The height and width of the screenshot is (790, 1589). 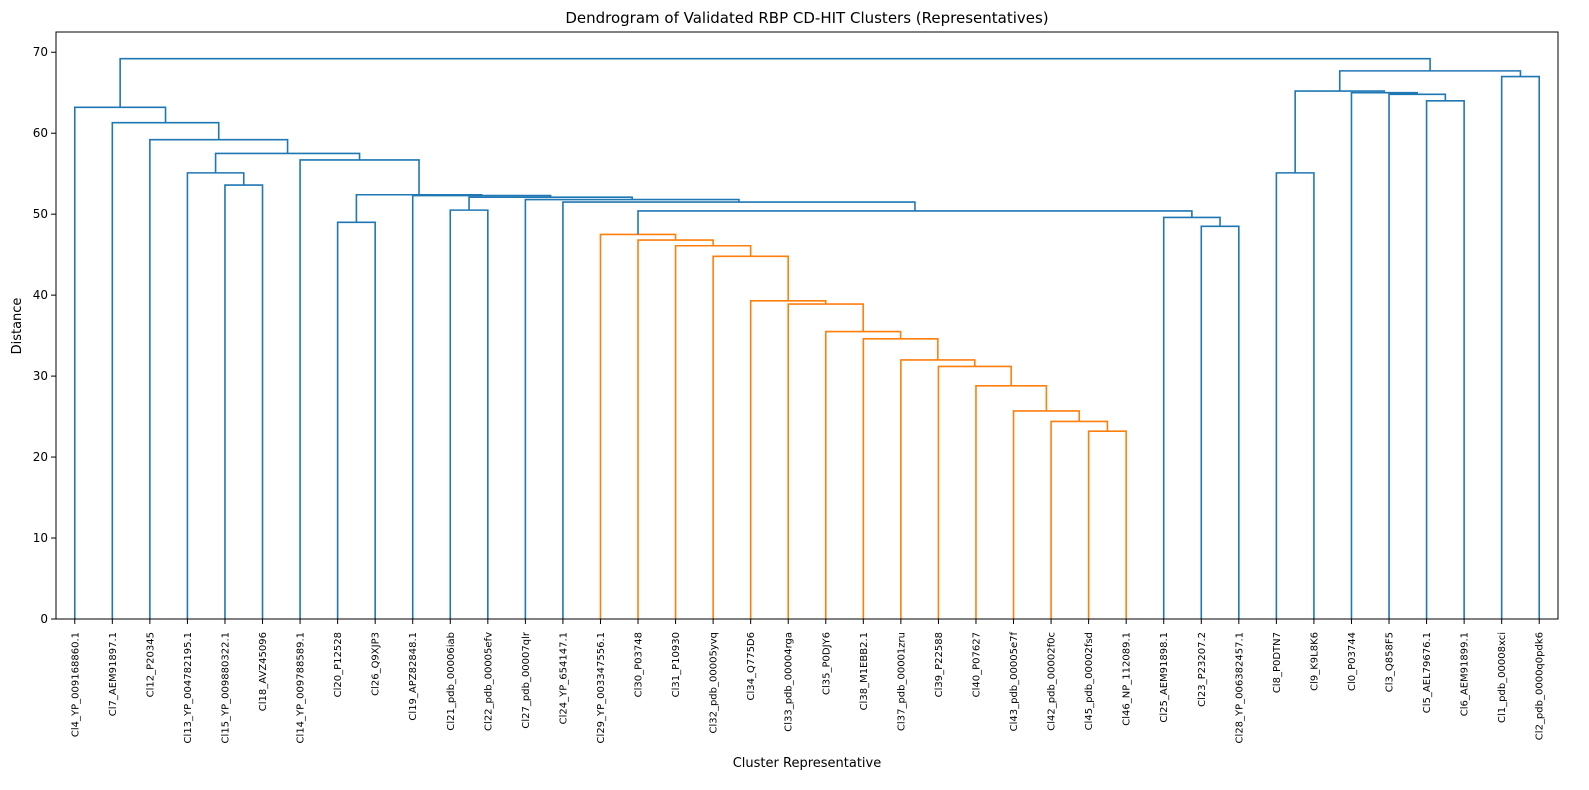 I want to click on leaf-label: Cl15_YP_009880322.1, so click(x=225, y=687).